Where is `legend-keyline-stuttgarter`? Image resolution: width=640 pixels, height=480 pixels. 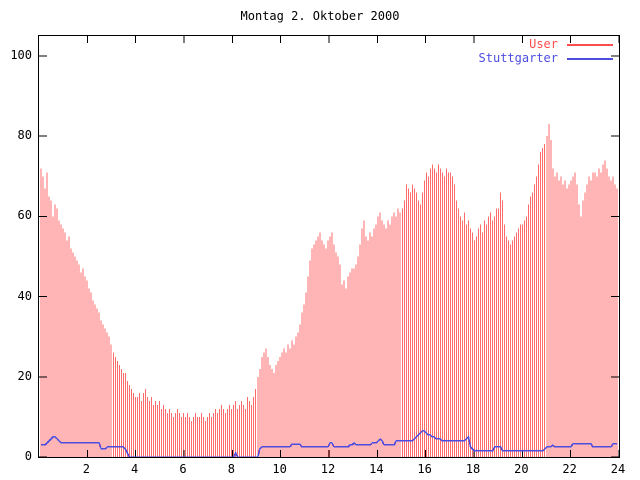 legend-keyline-stuttgarter is located at coordinates (590, 58).